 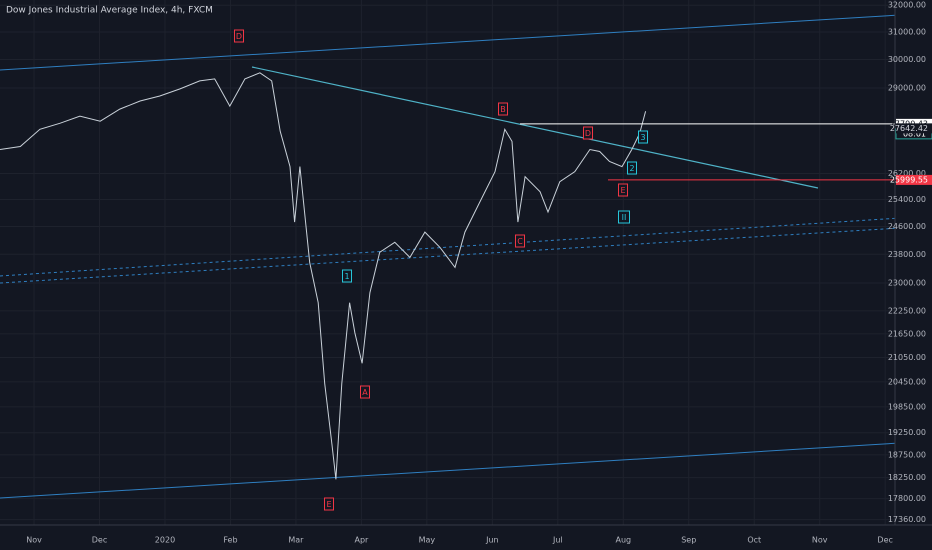 I want to click on last-price-label: 27642.42, so click(x=909, y=128).